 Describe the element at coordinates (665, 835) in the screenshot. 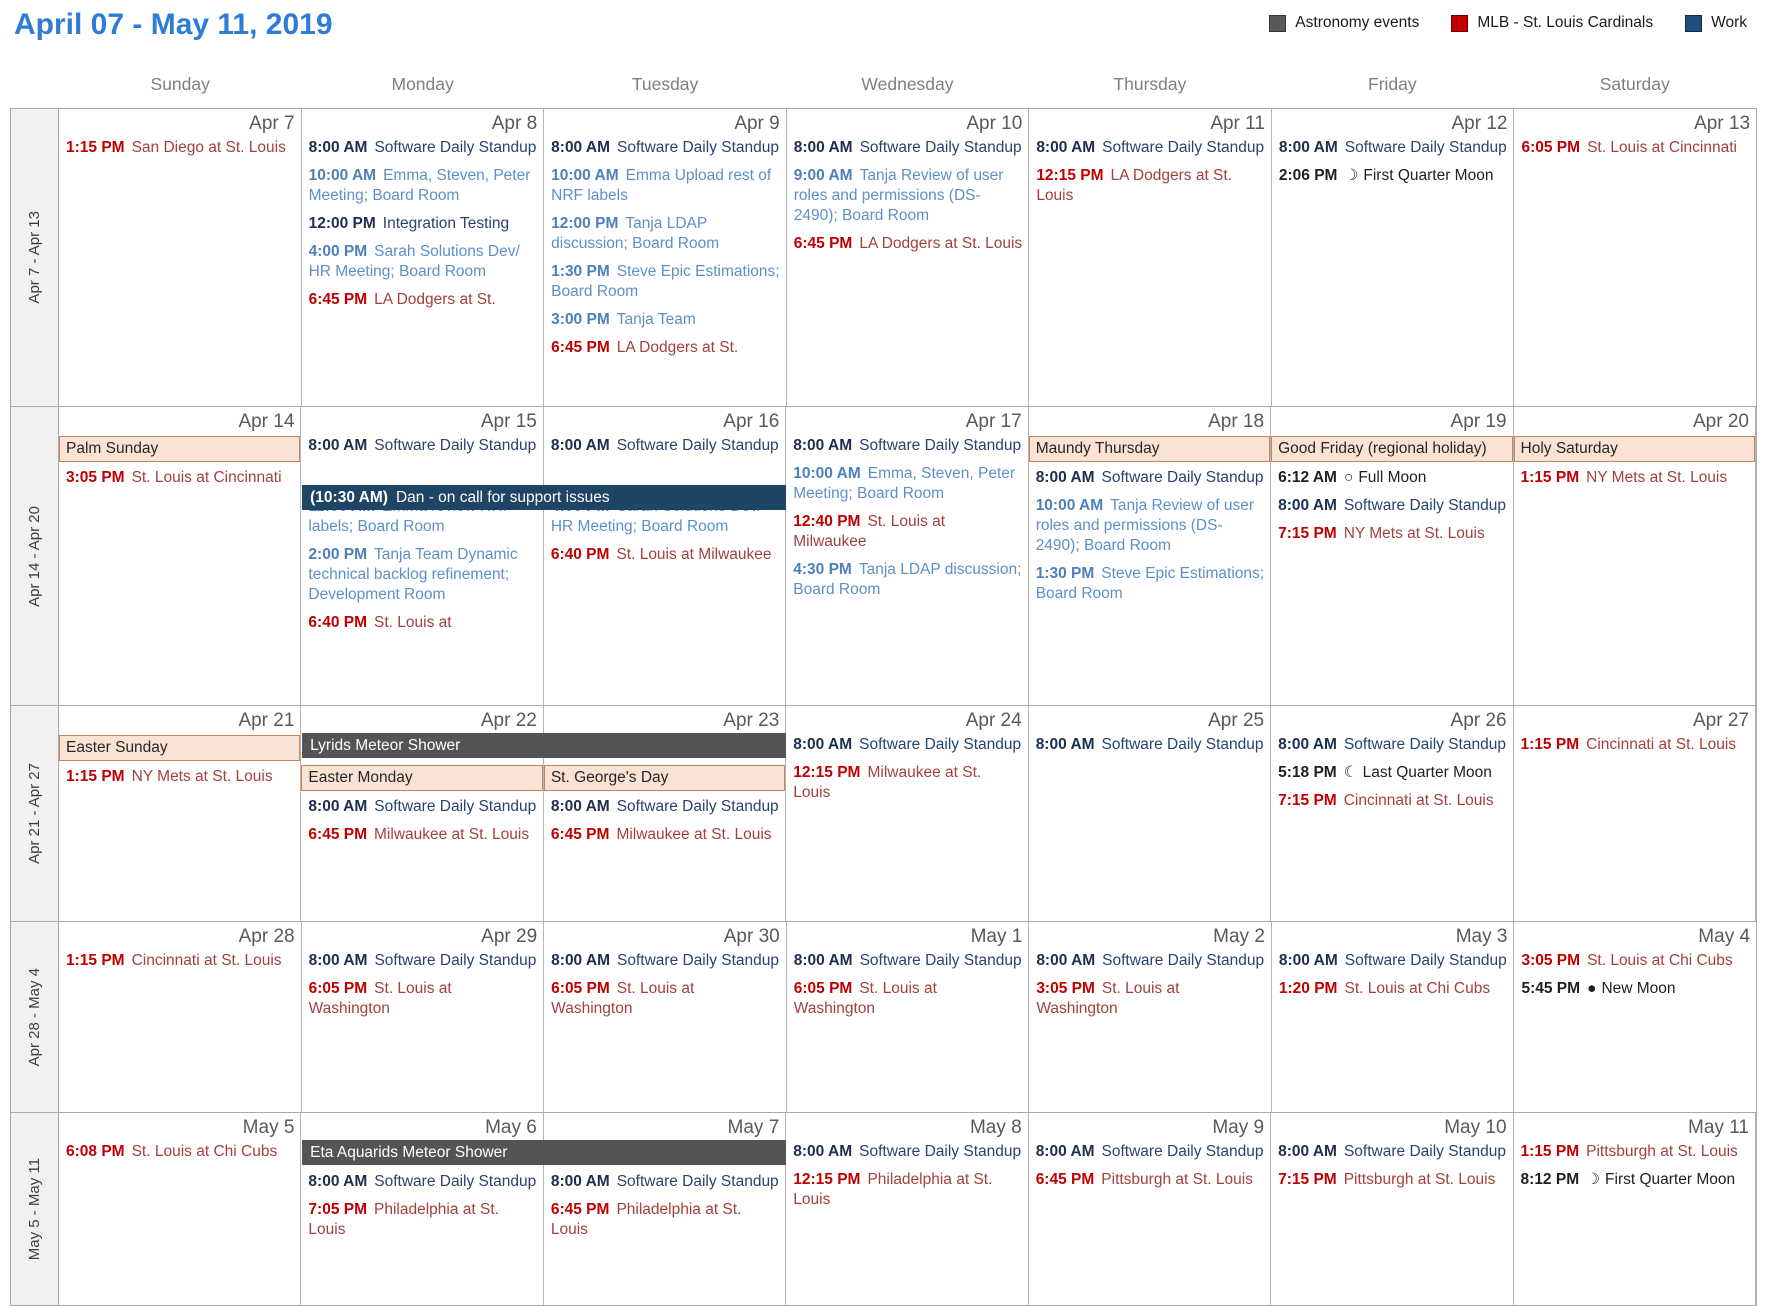

I see `event: 6:45 PM Milwaukee at St. Louis` at that location.